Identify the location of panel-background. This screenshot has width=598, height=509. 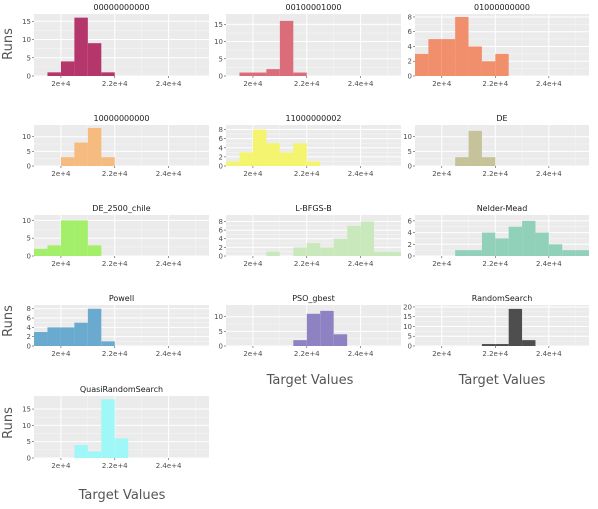
(313, 45).